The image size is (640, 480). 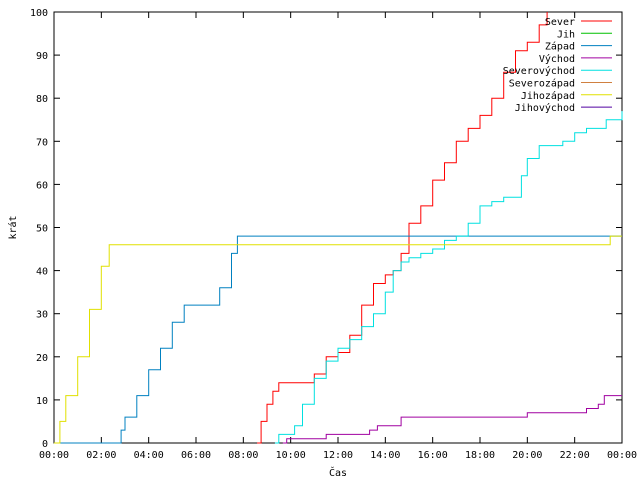 What do you see at coordinates (101, 455) in the screenshot?
I see `x-tick-label: 02:00` at bounding box center [101, 455].